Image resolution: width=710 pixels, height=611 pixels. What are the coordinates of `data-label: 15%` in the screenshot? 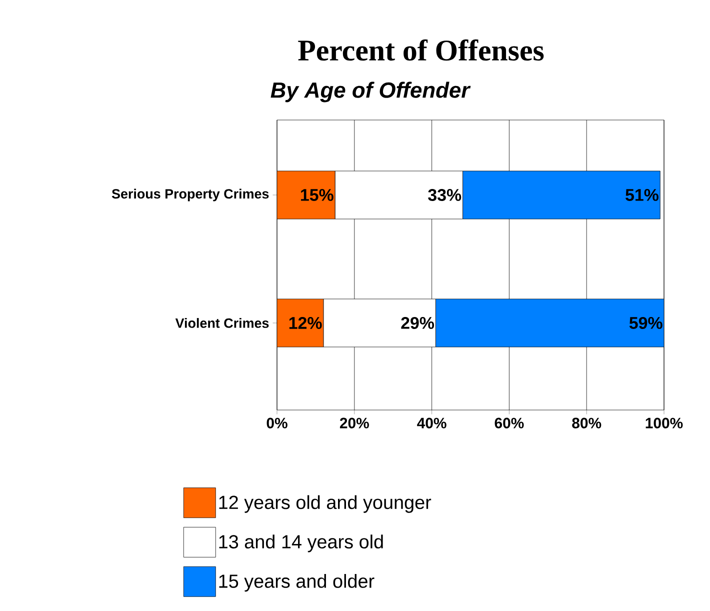 It's located at (317, 195).